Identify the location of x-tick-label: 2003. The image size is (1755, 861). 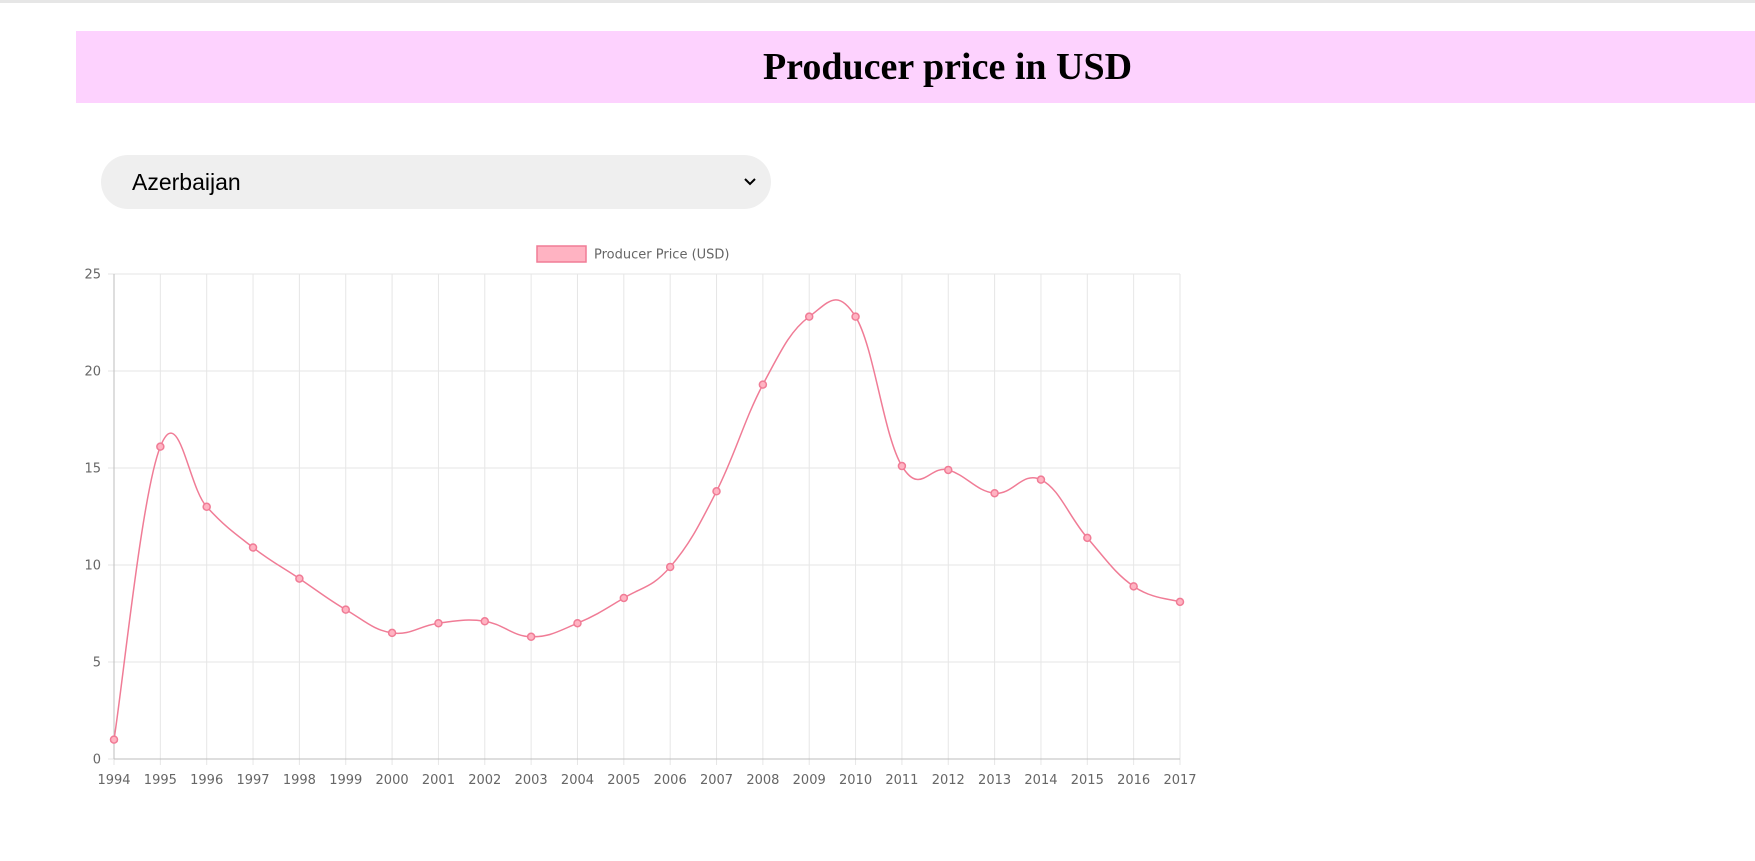
(531, 780).